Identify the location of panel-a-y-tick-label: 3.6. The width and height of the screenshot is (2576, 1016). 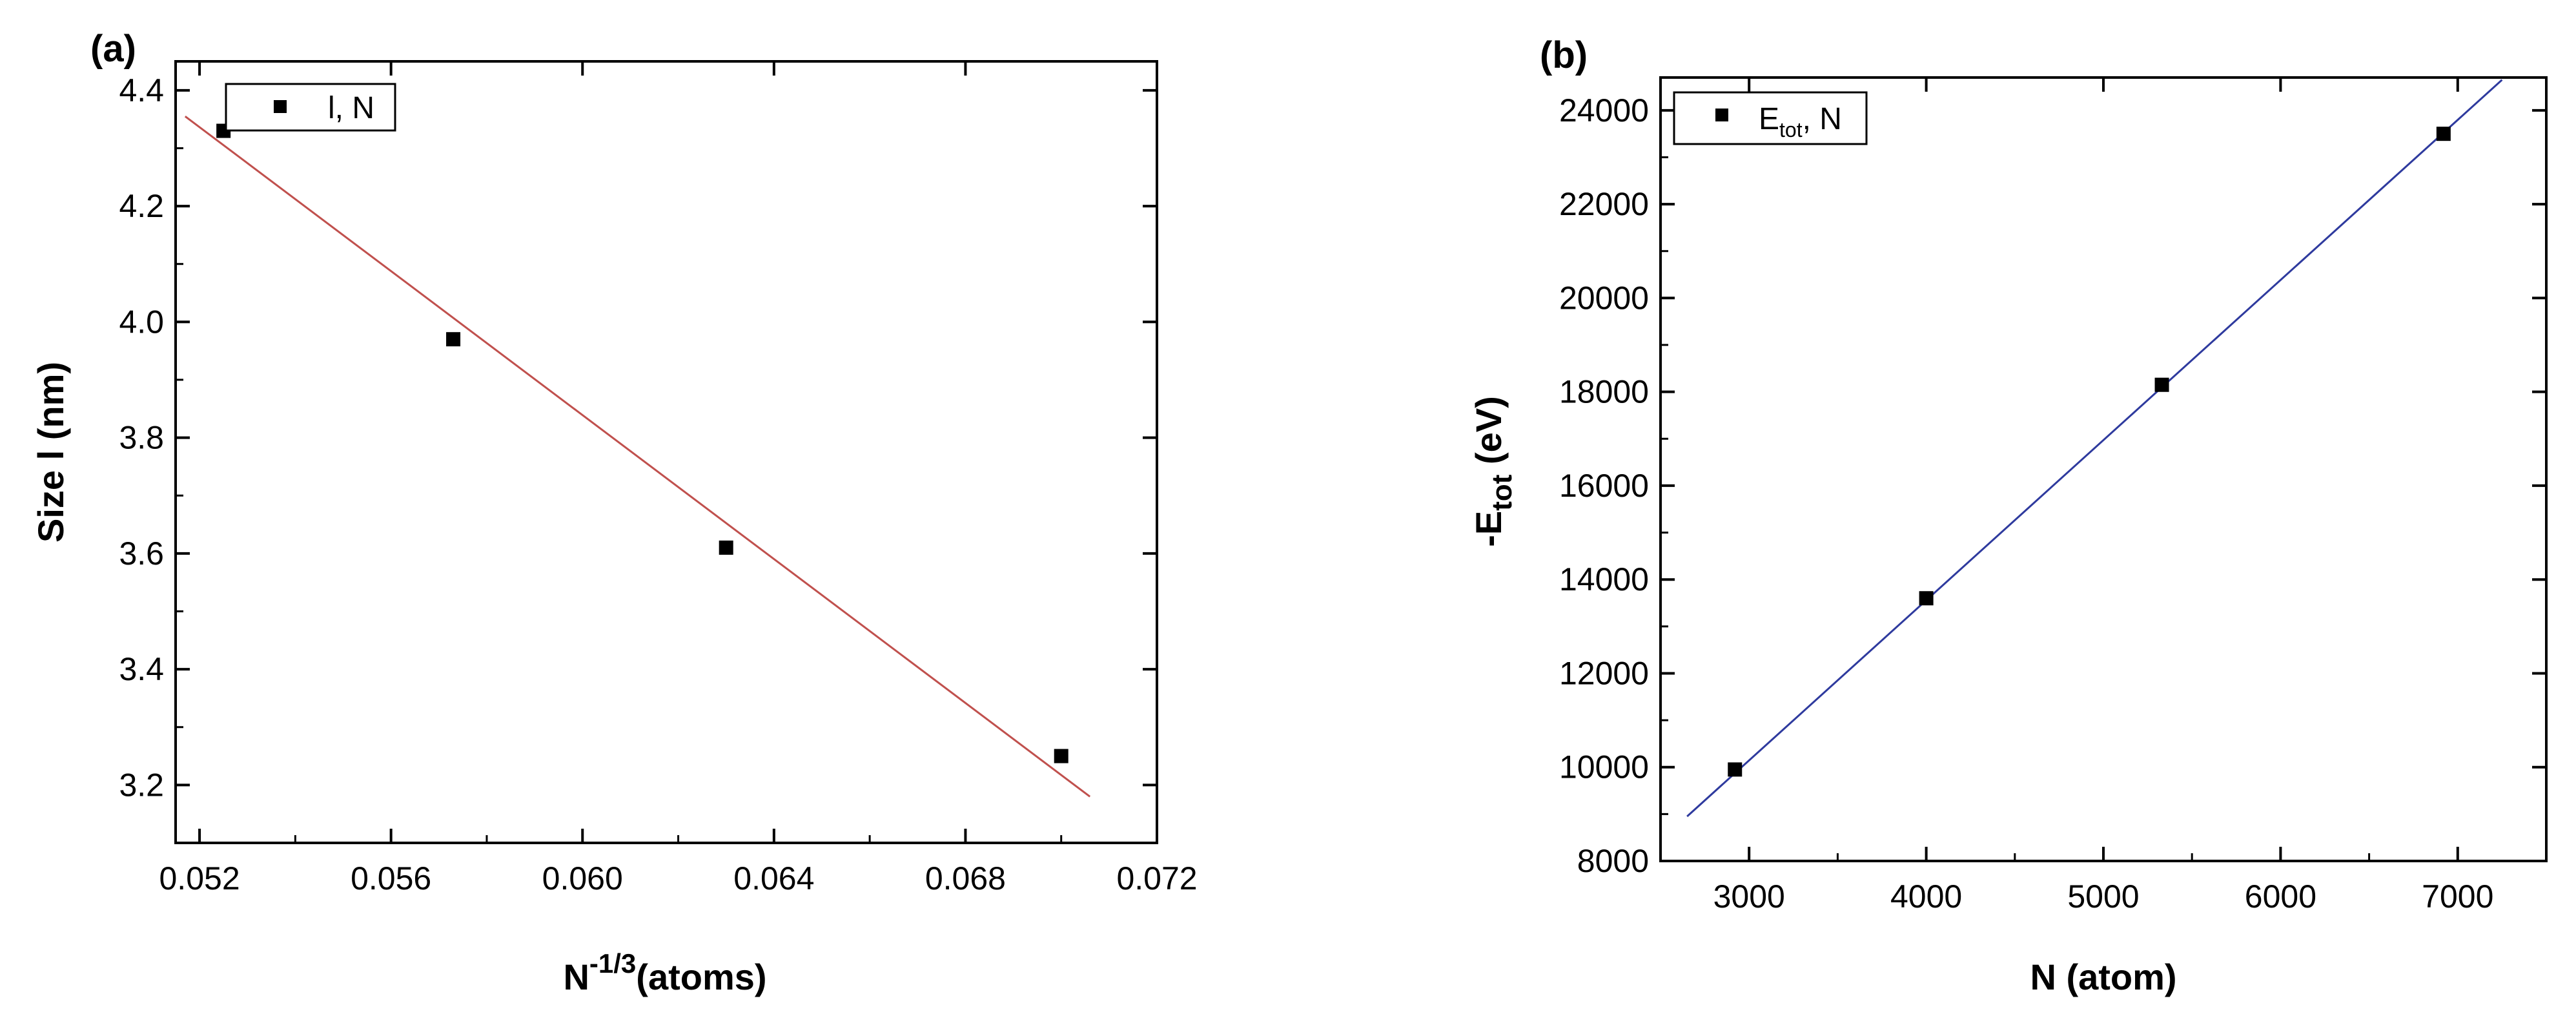
(142, 553).